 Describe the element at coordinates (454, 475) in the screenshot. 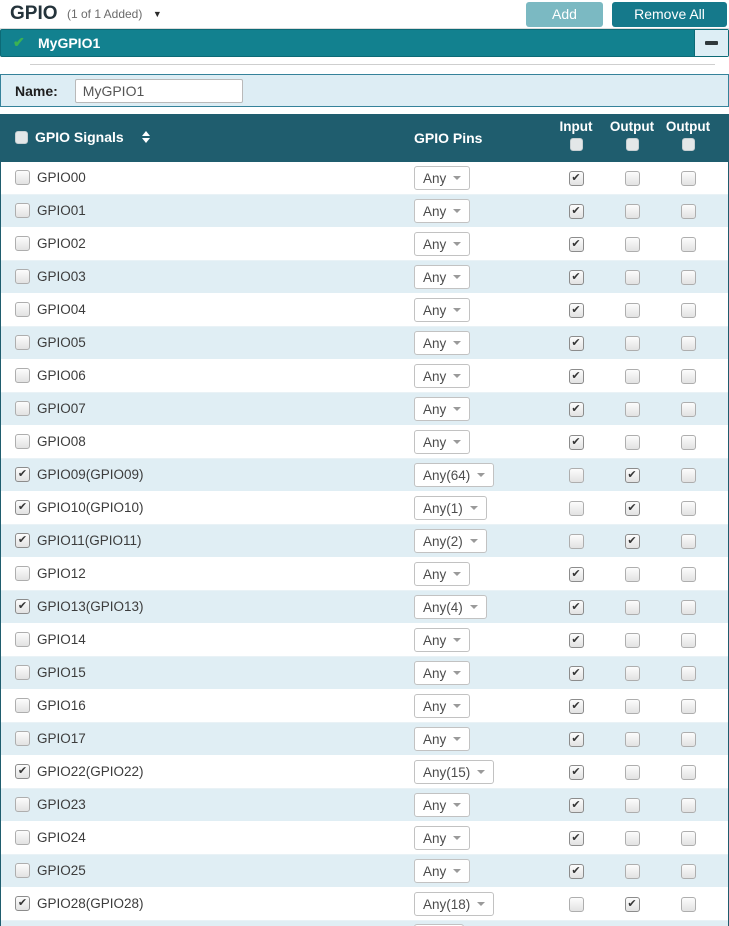

I see `gpio-pin-dropdown: Any(64)` at that location.